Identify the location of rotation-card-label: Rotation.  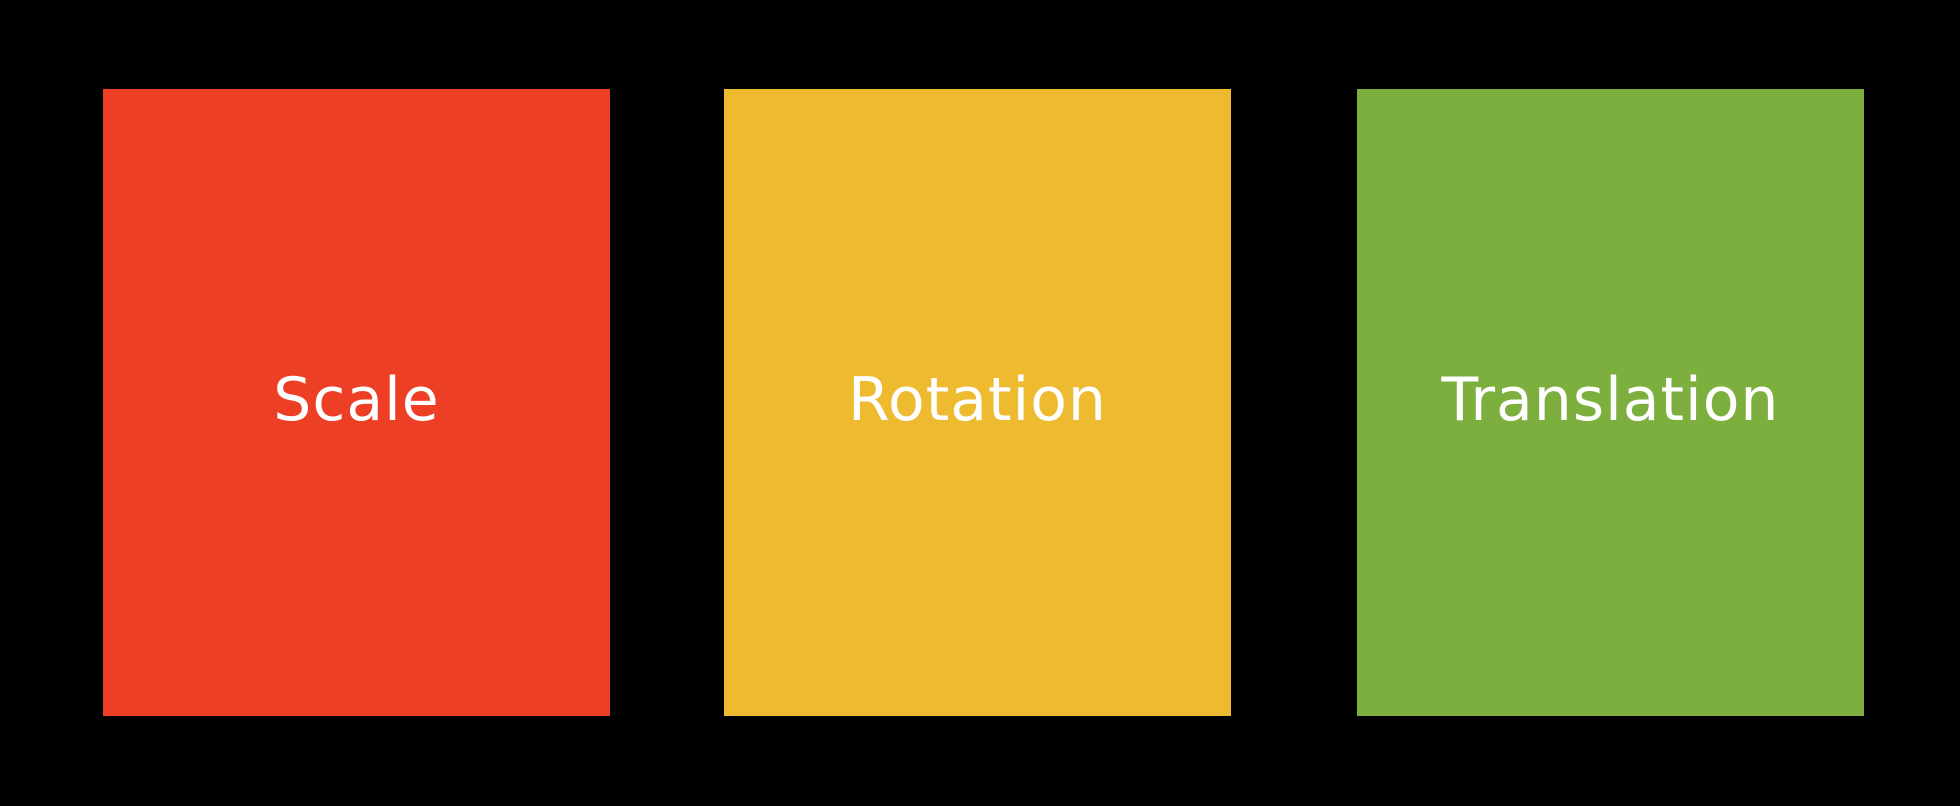
(977, 399).